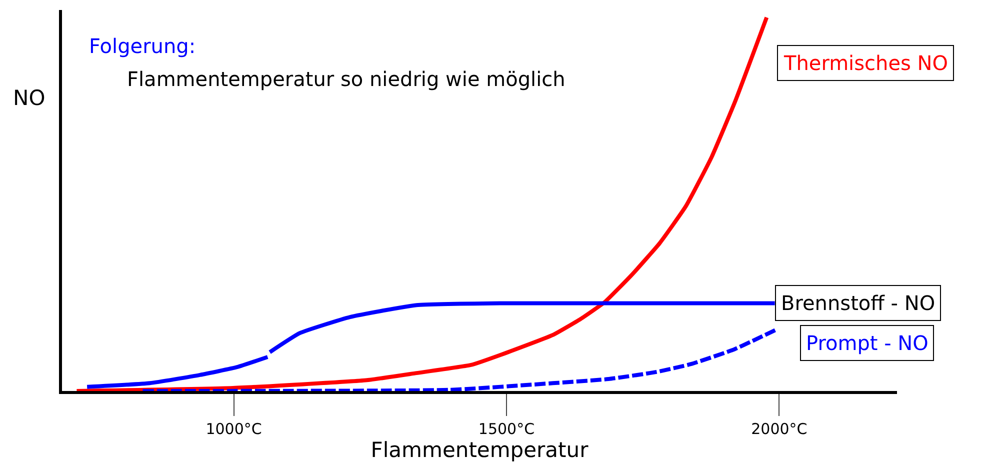 The image size is (988, 476). What do you see at coordinates (779, 429) in the screenshot?
I see `x-tick-label: 2000°C` at bounding box center [779, 429].